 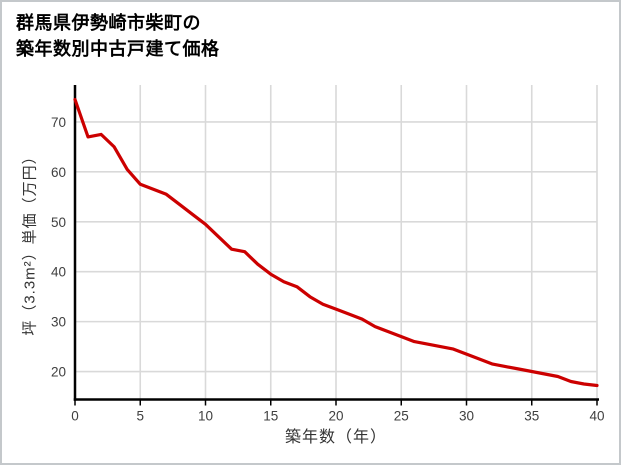 I want to click on x-tick-label: 25, so click(x=401, y=416).